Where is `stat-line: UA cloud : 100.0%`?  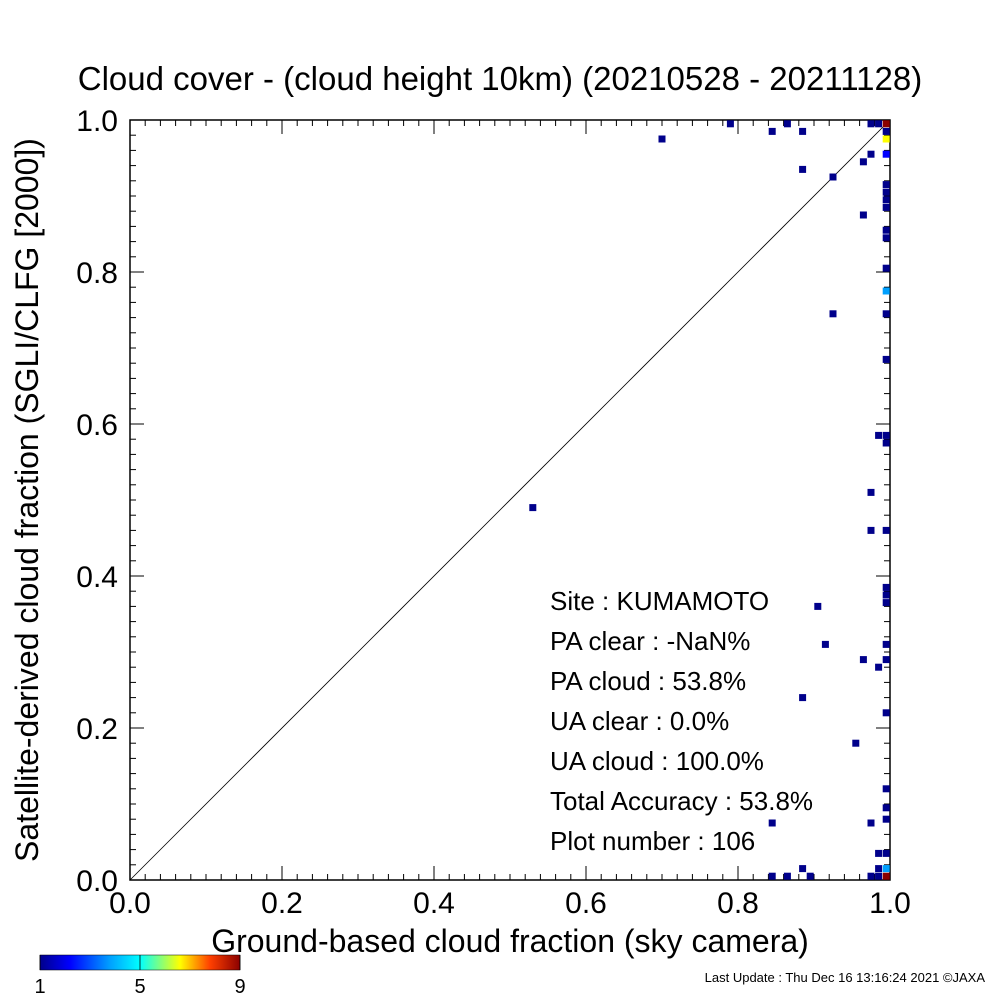
stat-line: UA cloud : 100.0% is located at coordinates (657, 761).